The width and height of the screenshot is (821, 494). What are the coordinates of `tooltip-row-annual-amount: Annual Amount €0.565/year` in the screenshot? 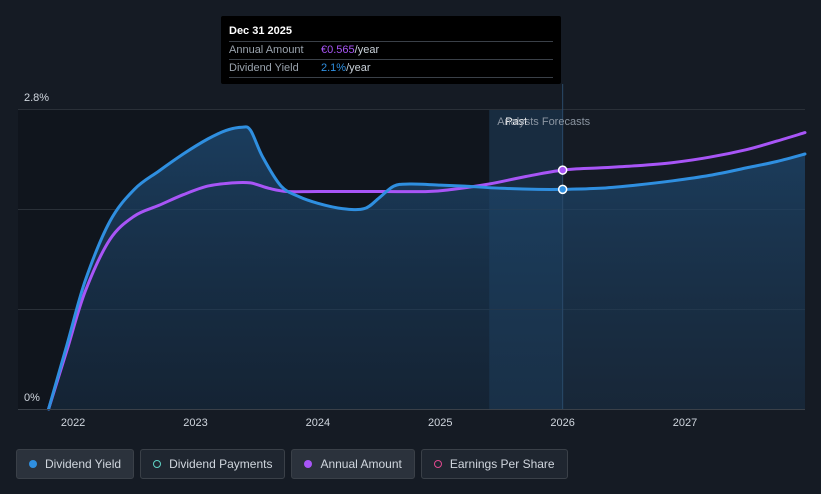 It's located at (391, 51).